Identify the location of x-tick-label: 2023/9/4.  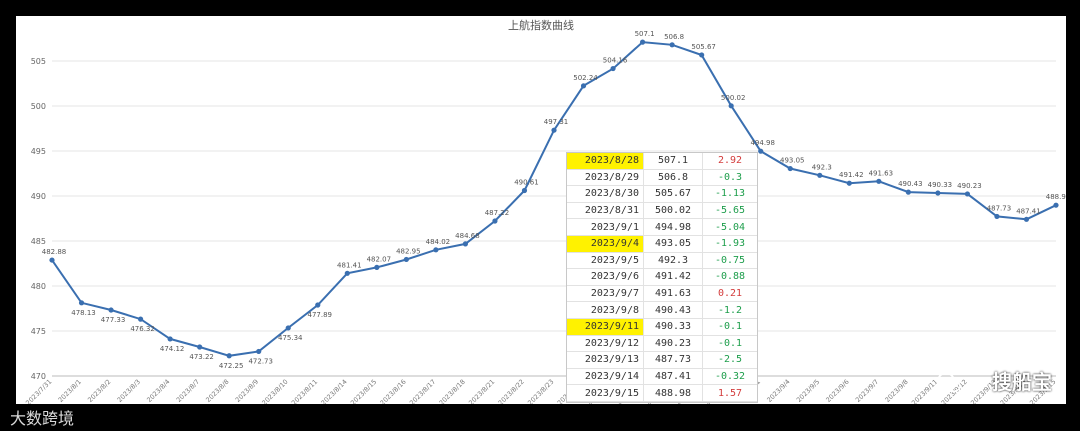
(778, 391).